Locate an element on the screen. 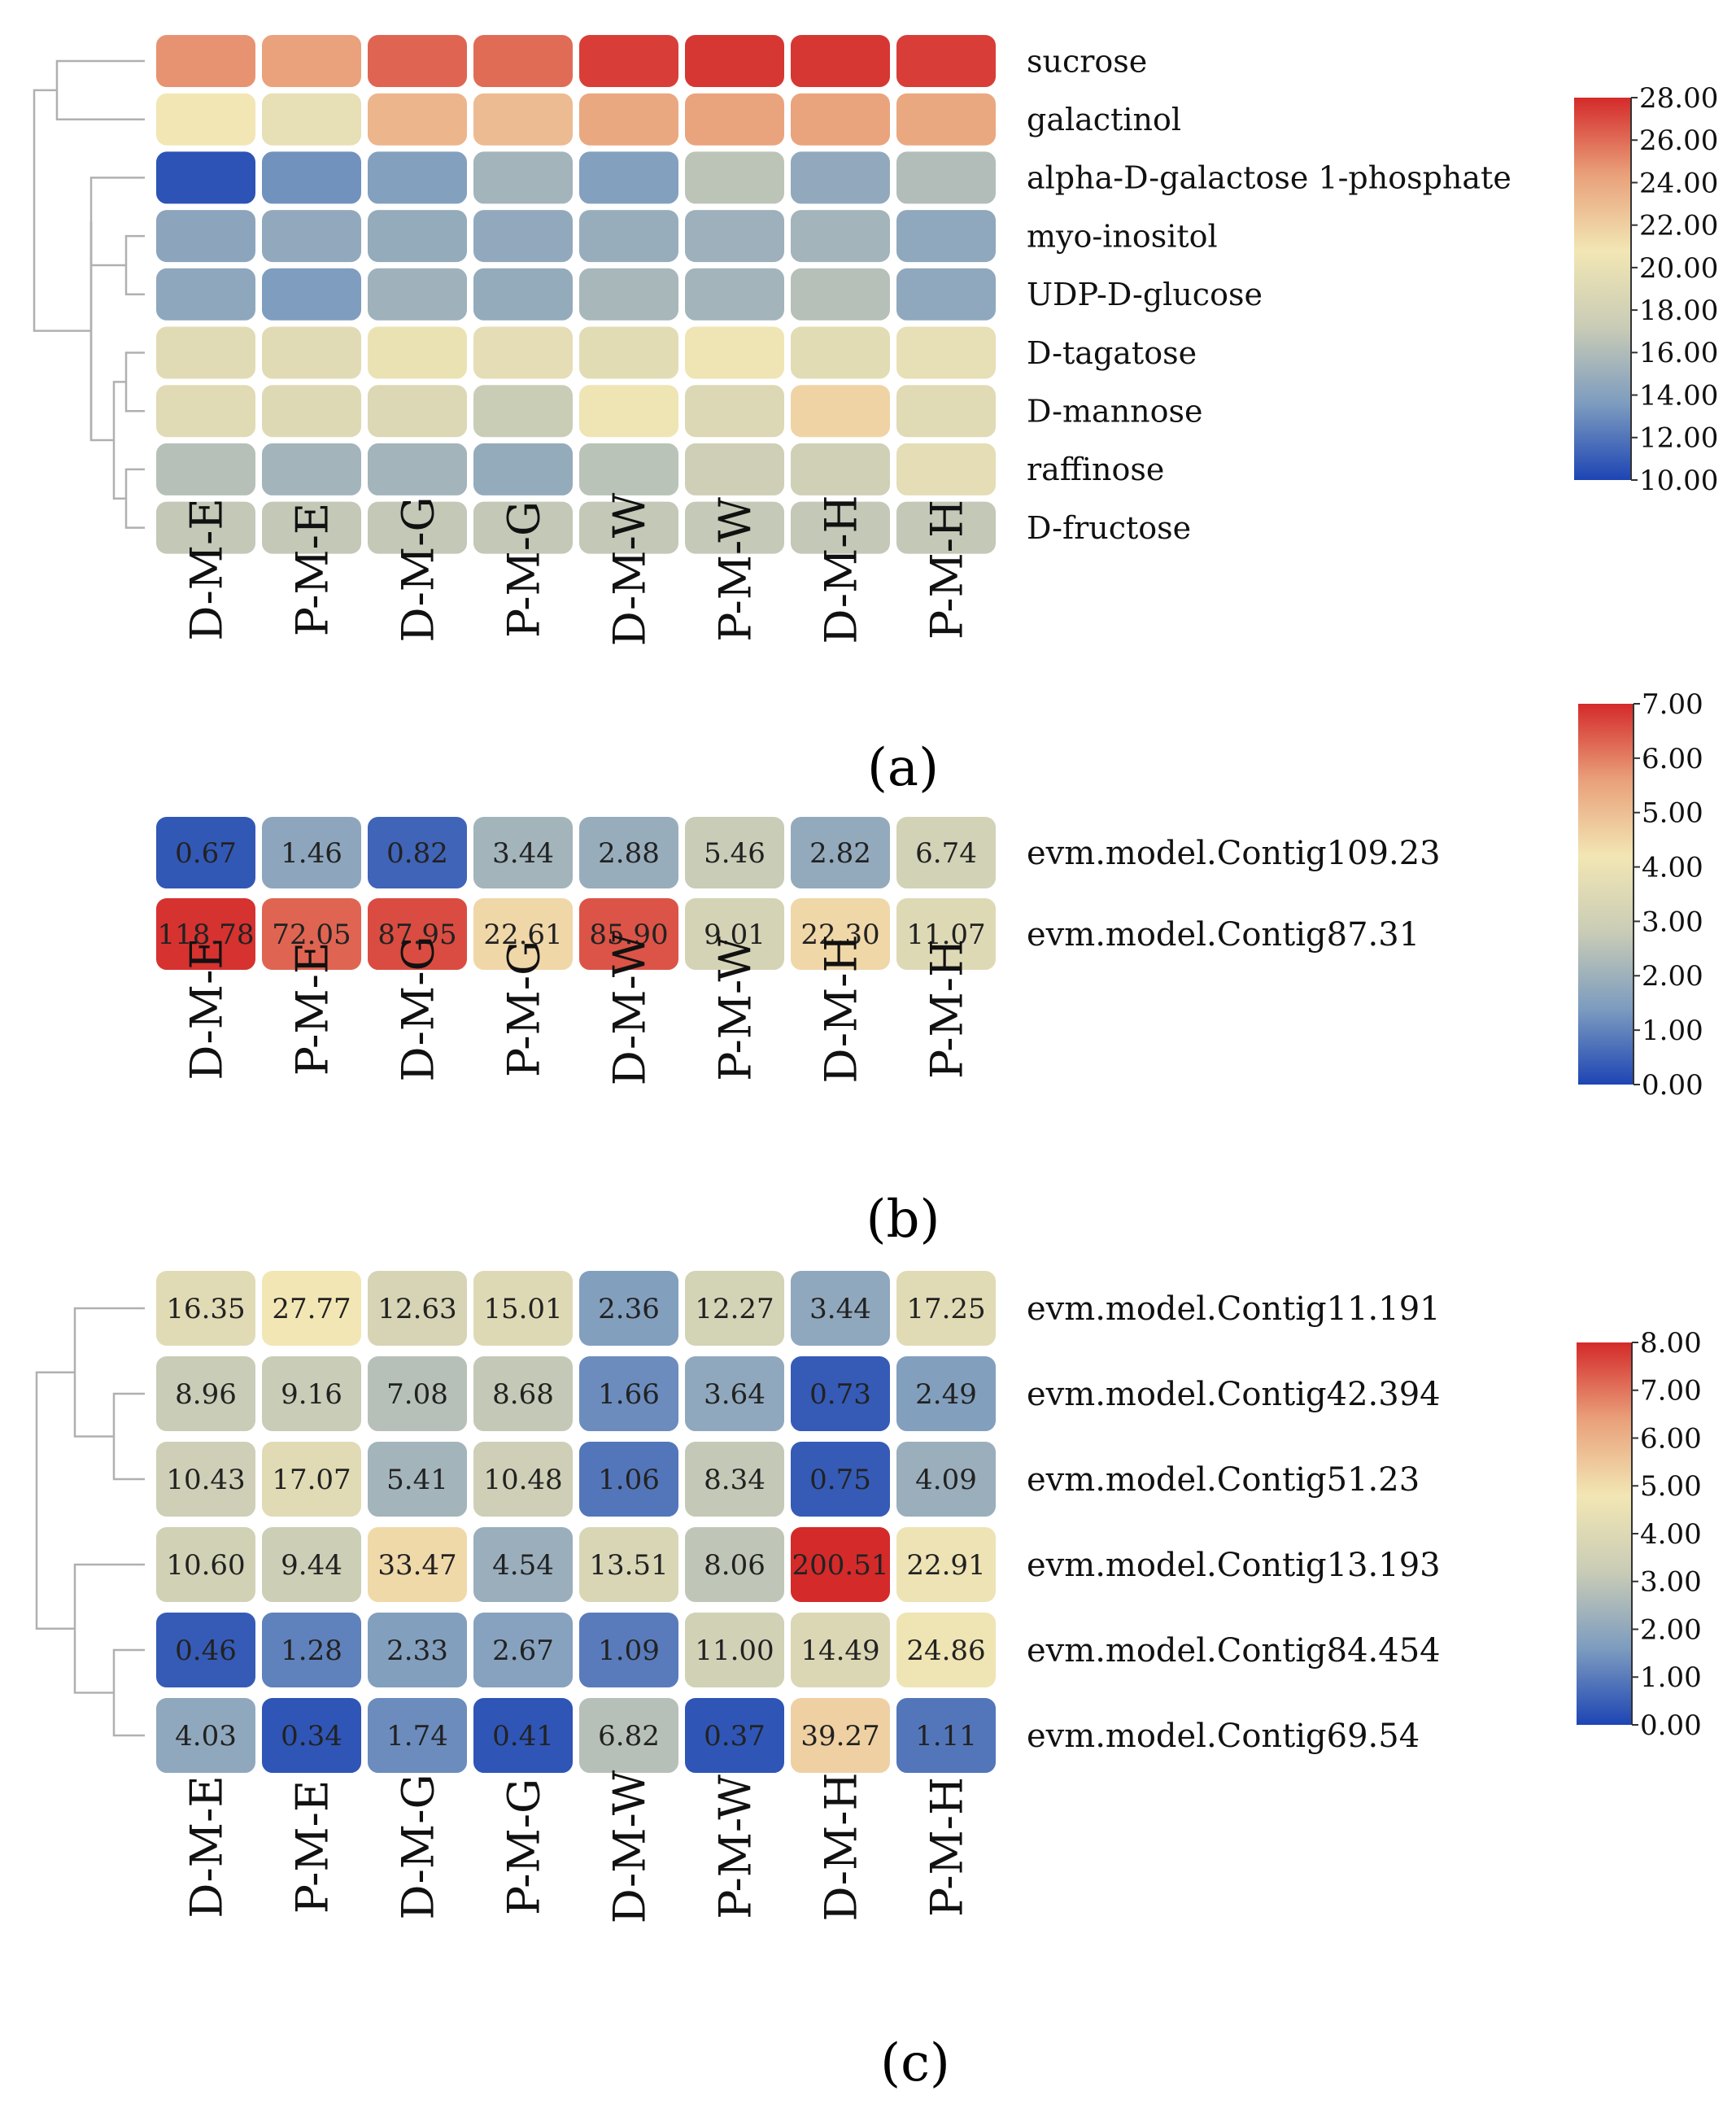  row-label: evm.model.Contig69.54 is located at coordinates (1223, 1736).